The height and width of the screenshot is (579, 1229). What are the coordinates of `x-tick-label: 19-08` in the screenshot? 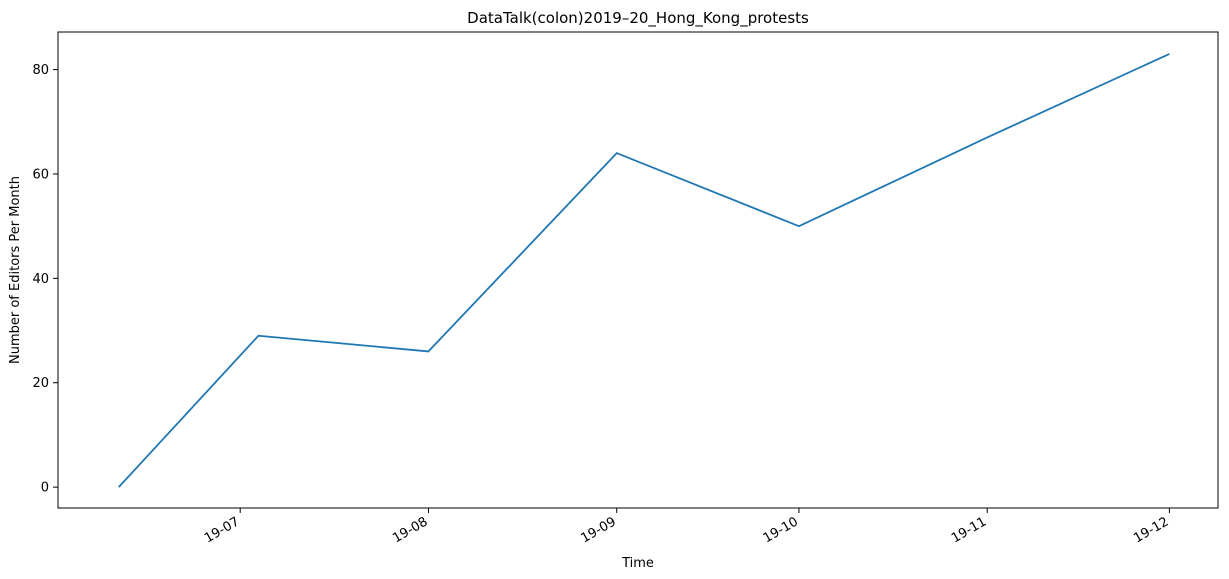 It's located at (410, 530).